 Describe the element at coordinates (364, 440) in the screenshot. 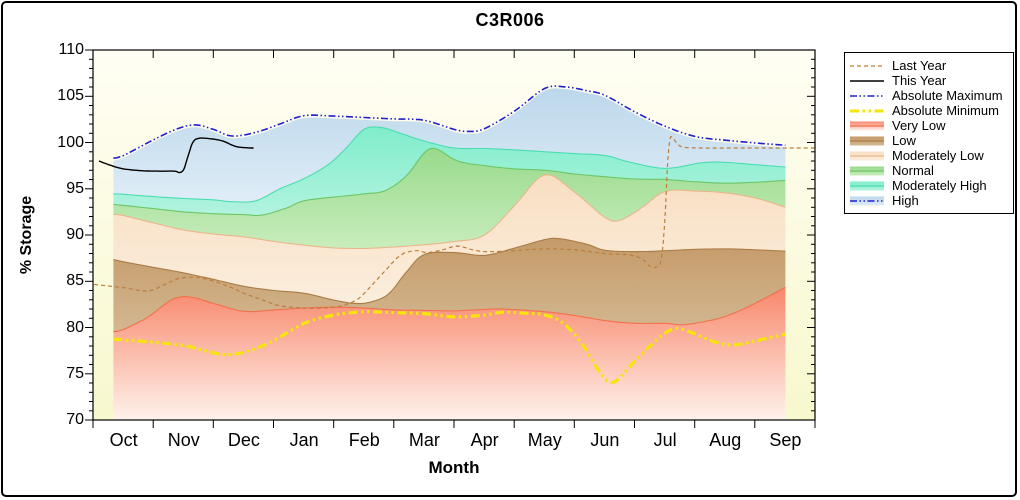

I see `month-label-feb: Feb` at that location.